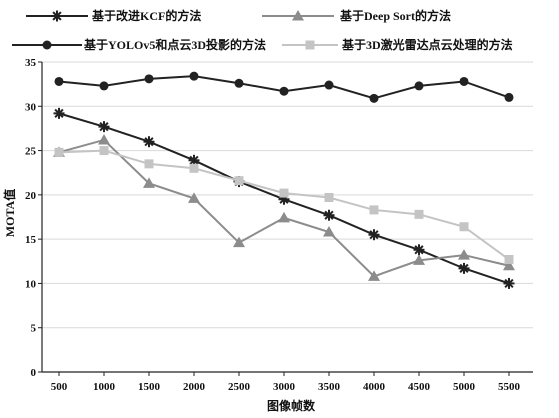 The height and width of the screenshot is (418, 559). Describe the element at coordinates (34, 329) in the screenshot. I see `y-tick-label: 5` at that location.